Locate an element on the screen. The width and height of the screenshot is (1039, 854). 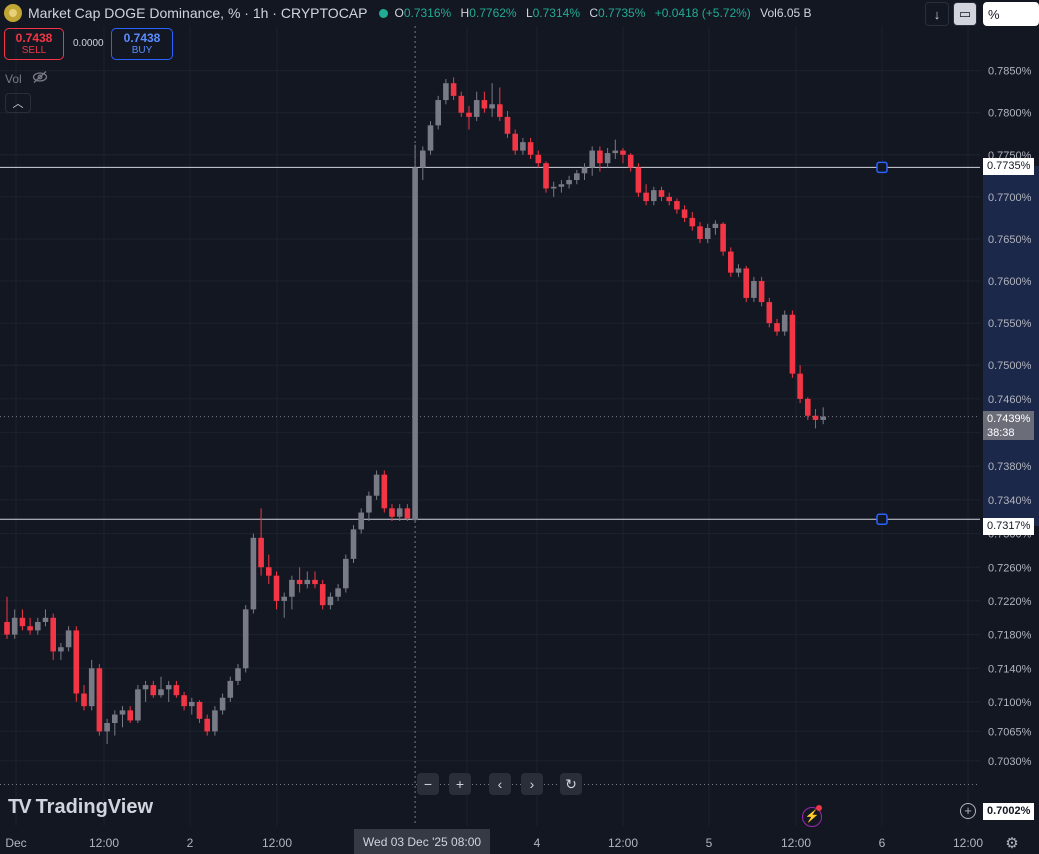
sell-button: 0.7438 SELL is located at coordinates (34, 44).